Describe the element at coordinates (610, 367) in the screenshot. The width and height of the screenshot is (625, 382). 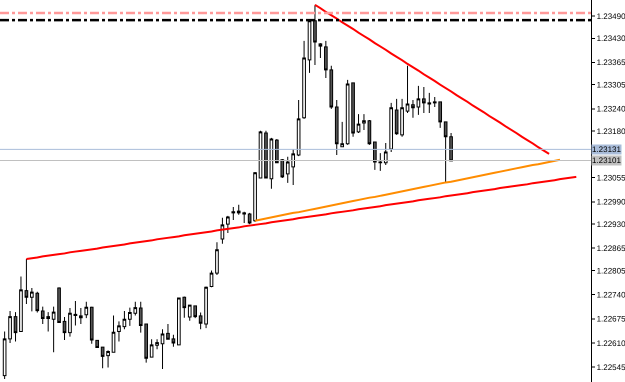
I see `y-tick-label: 1.22545` at that location.